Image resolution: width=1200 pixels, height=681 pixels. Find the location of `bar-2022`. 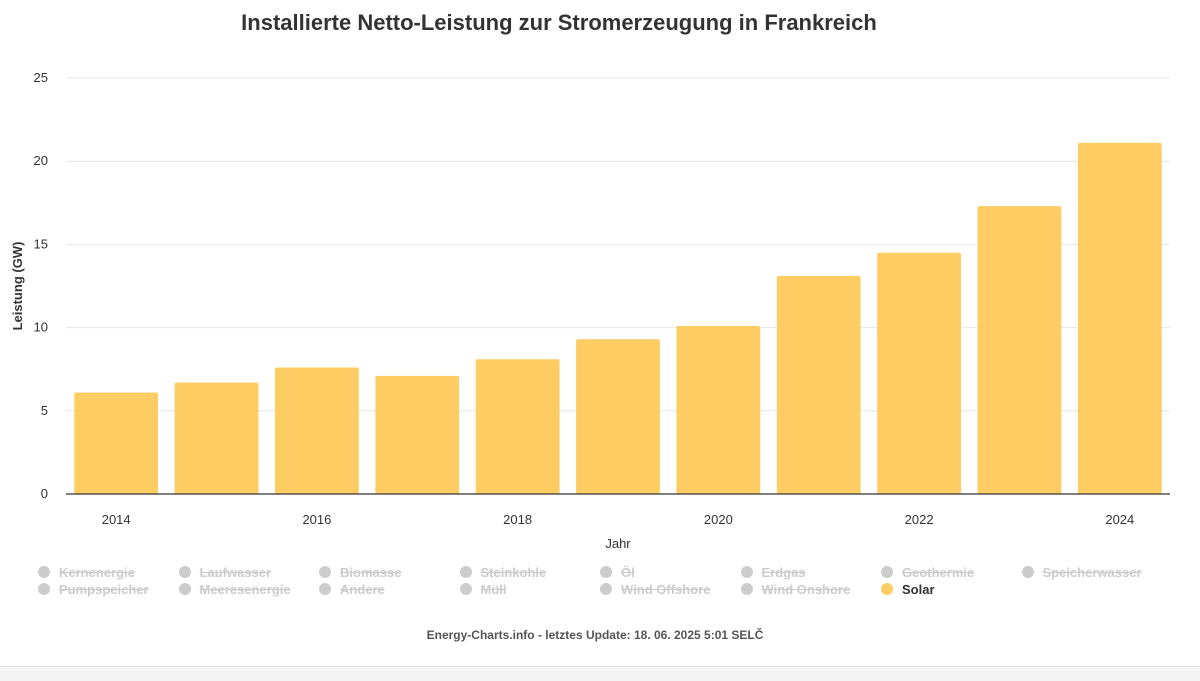

bar-2022 is located at coordinates (919, 373).